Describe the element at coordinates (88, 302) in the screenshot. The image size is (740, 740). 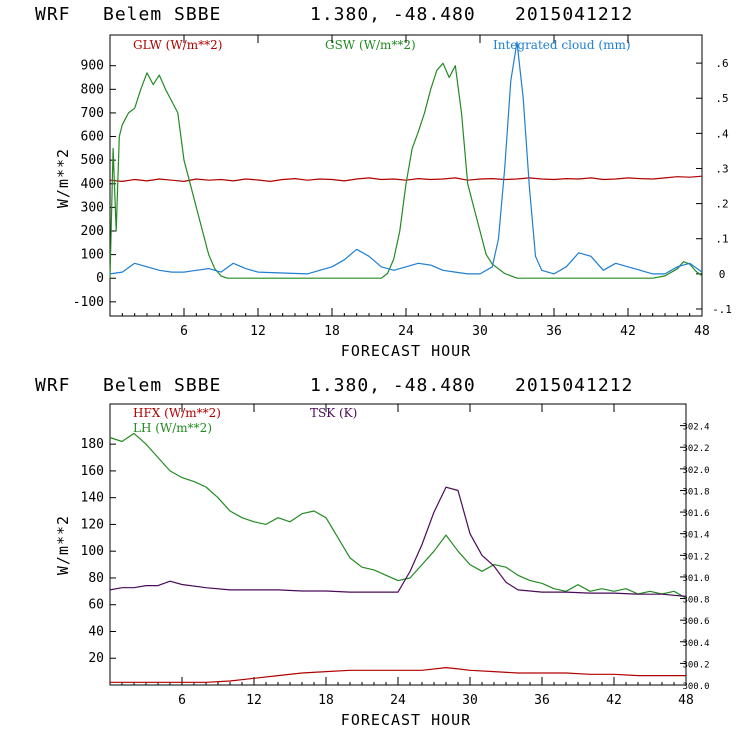
I see `y-tick-label: -100` at that location.